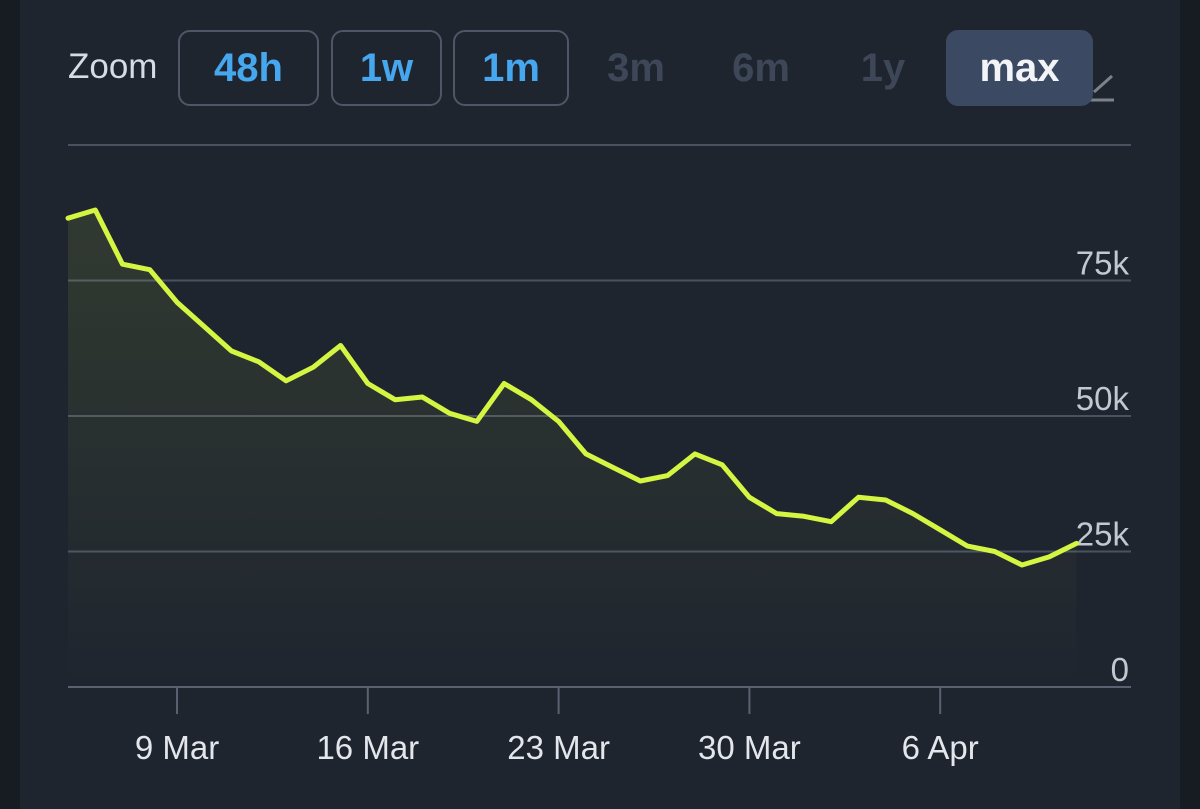  Describe the element at coordinates (177, 747) in the screenshot. I see `x-tick-label: 9 Mar` at that location.